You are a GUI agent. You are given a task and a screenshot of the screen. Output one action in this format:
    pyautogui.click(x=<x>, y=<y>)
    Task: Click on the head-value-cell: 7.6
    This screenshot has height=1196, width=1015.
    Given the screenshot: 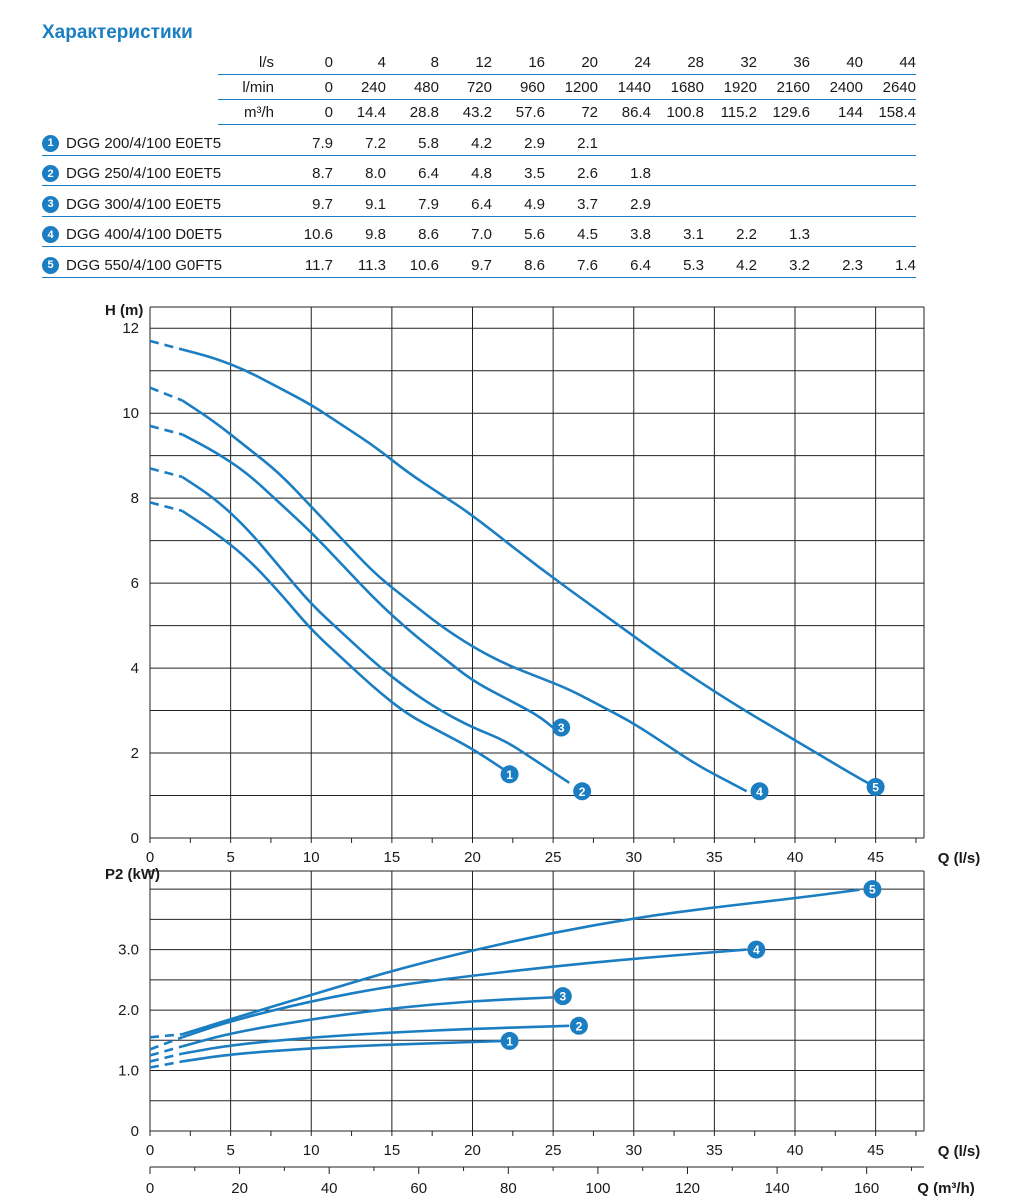 What is the action you would take?
    pyautogui.click(x=587, y=265)
    